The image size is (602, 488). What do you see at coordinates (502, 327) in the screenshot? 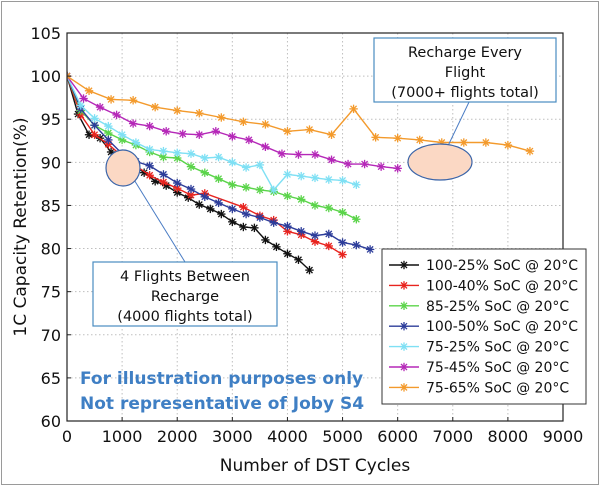
I see `legend-label: 100-50% SoC @ 20°C` at bounding box center [502, 327].